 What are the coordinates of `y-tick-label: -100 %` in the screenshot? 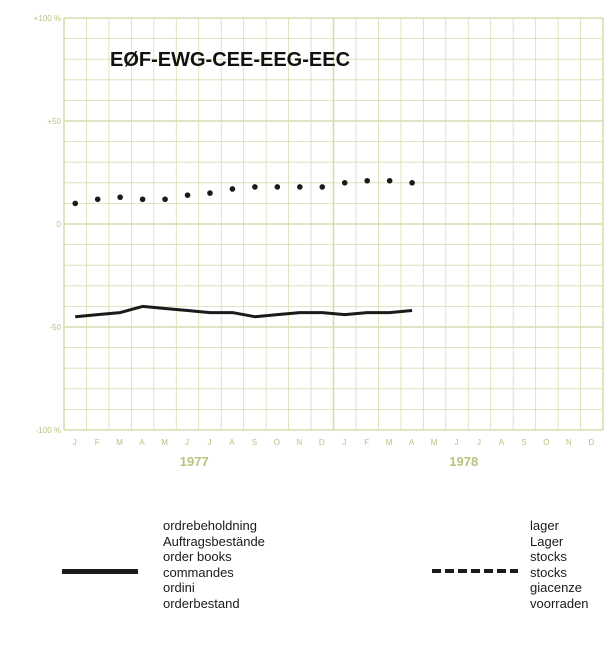 It's located at (48, 430).